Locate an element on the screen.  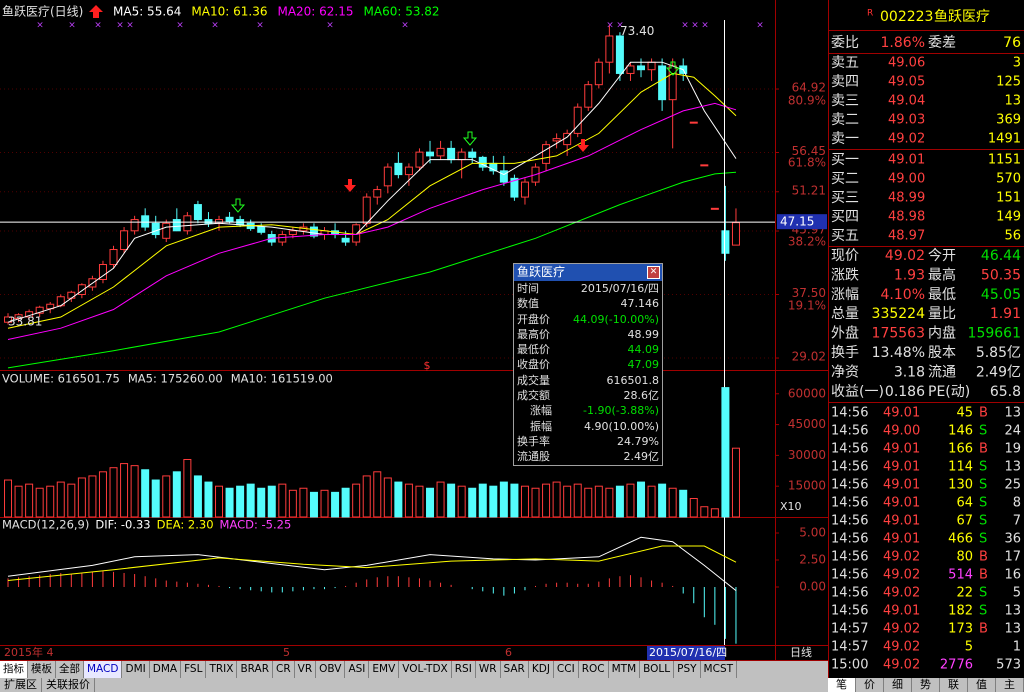
bottom-tab: 关联报价 is located at coordinates (68, 685).